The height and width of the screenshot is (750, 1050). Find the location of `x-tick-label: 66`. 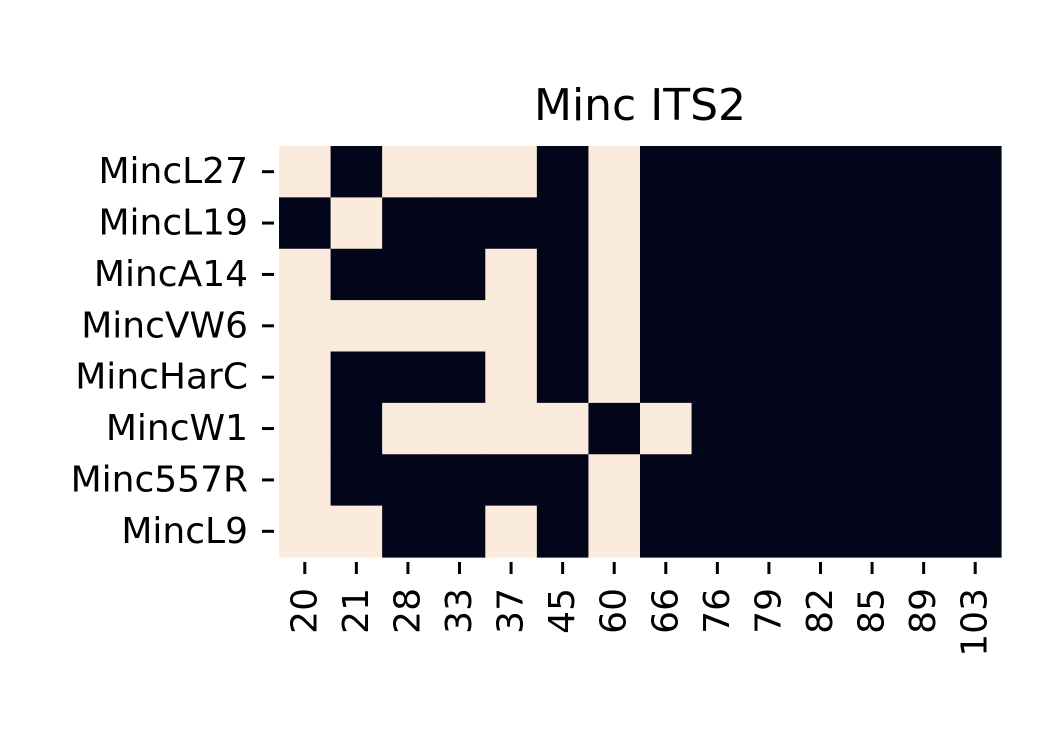

x-tick-label: 66 is located at coordinates (665, 611).